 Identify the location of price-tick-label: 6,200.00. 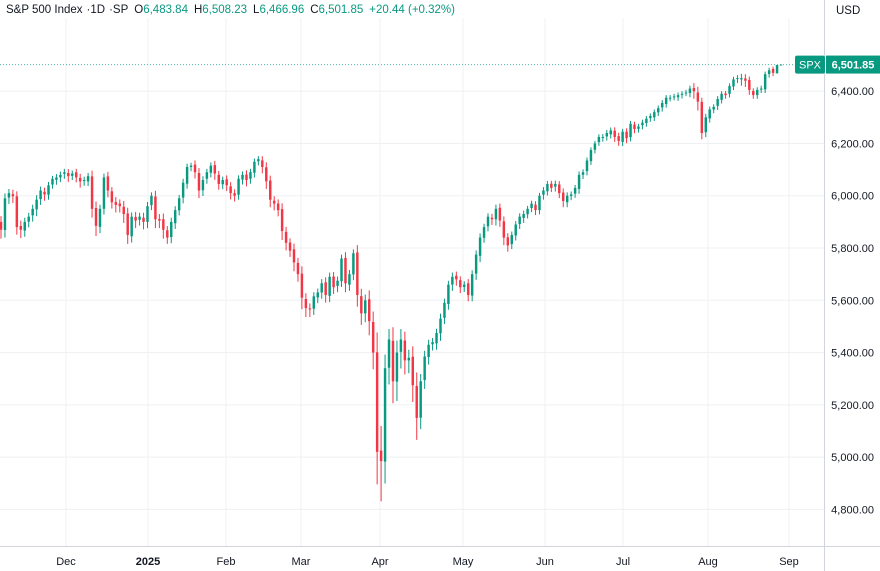
(852, 144).